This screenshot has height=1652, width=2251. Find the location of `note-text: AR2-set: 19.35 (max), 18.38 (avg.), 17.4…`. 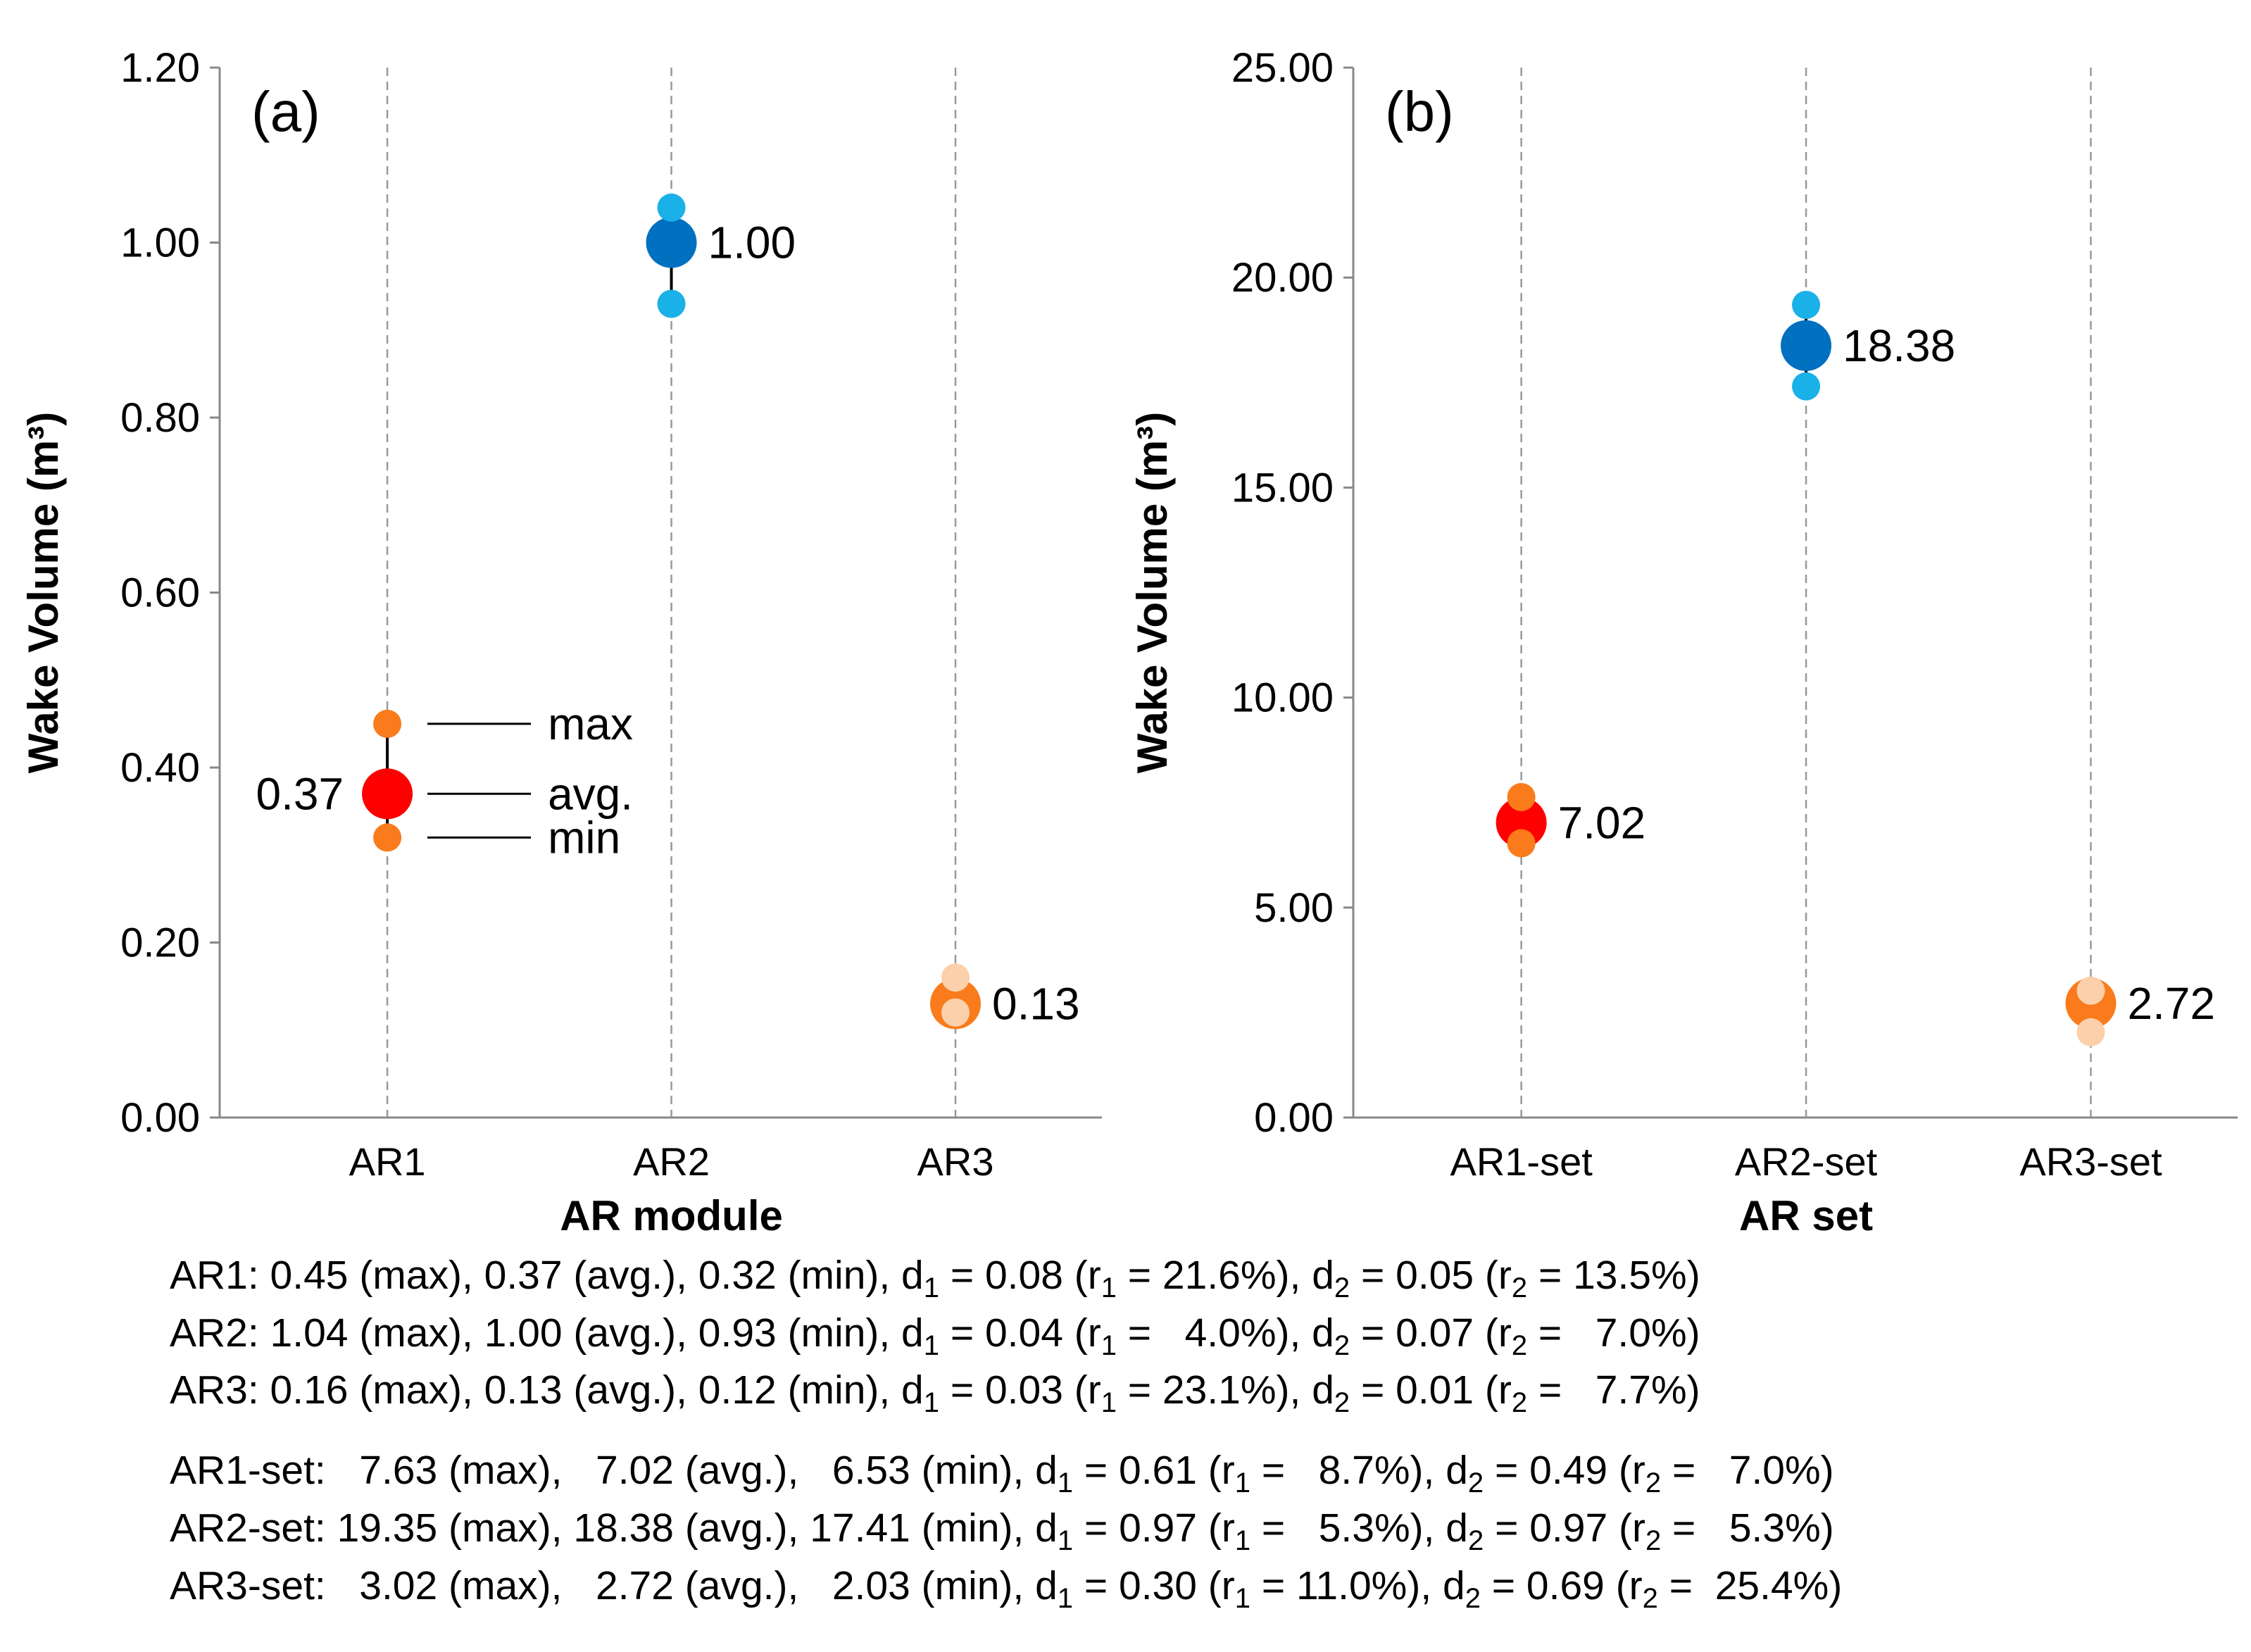

note-text: AR2-set: 19.35 (max), 18.38 (avg.), 17.4… is located at coordinates (614, 1529).